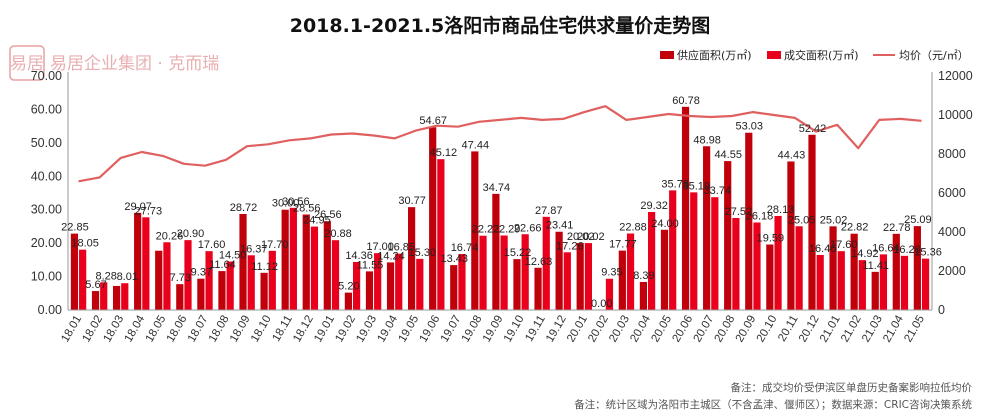  What do you see at coordinates (507, 229) in the screenshot?
I see `data-label-deal: 22.29` at bounding box center [507, 229].